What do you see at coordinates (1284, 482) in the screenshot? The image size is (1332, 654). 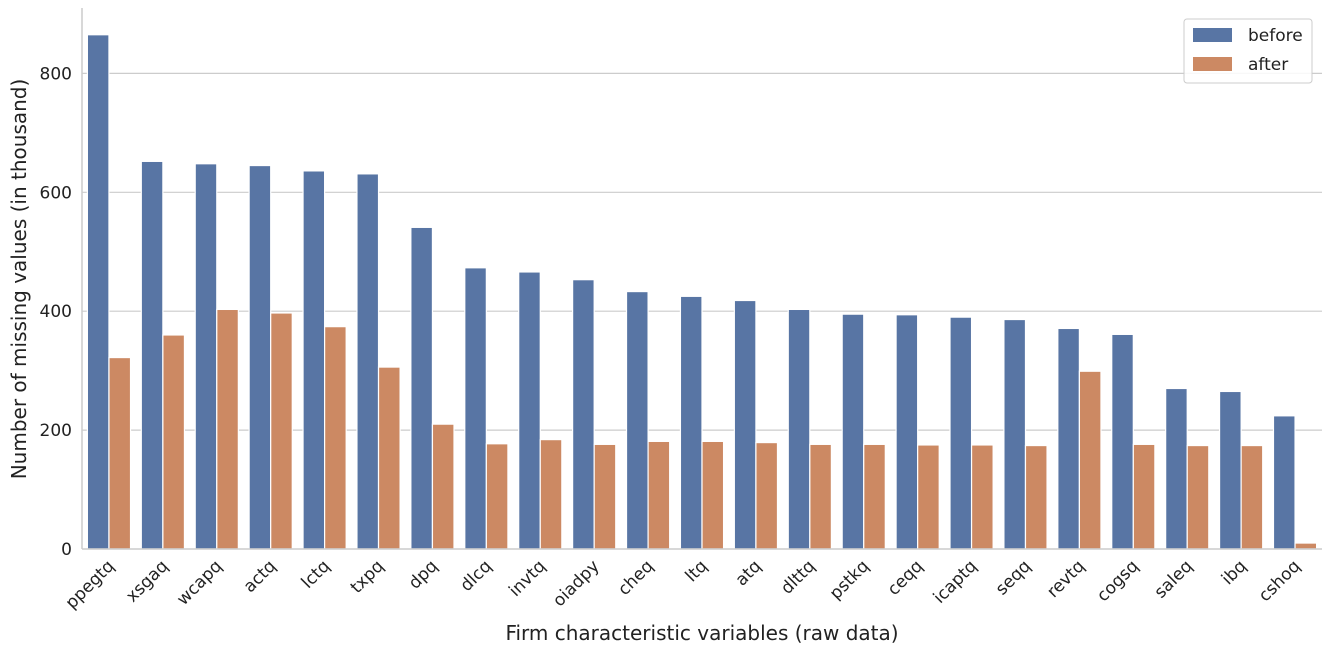 I see `bar-before-cshoq` at bounding box center [1284, 482].